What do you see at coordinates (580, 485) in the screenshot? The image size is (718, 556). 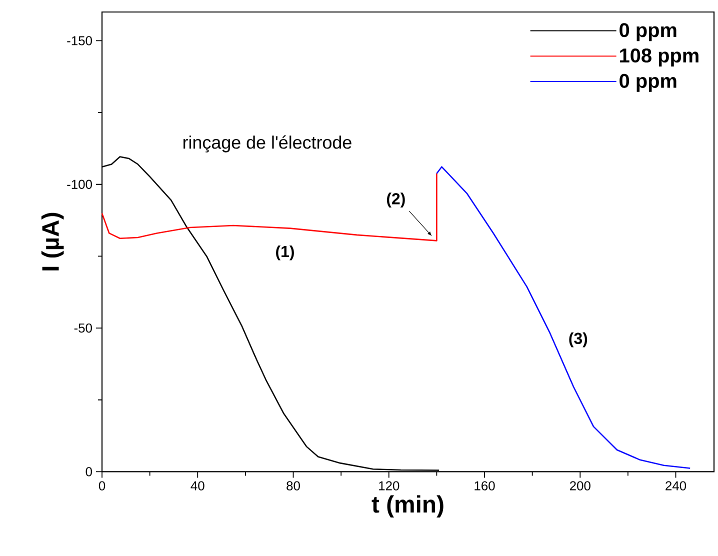 I see `x-tick-label: 200` at bounding box center [580, 485].